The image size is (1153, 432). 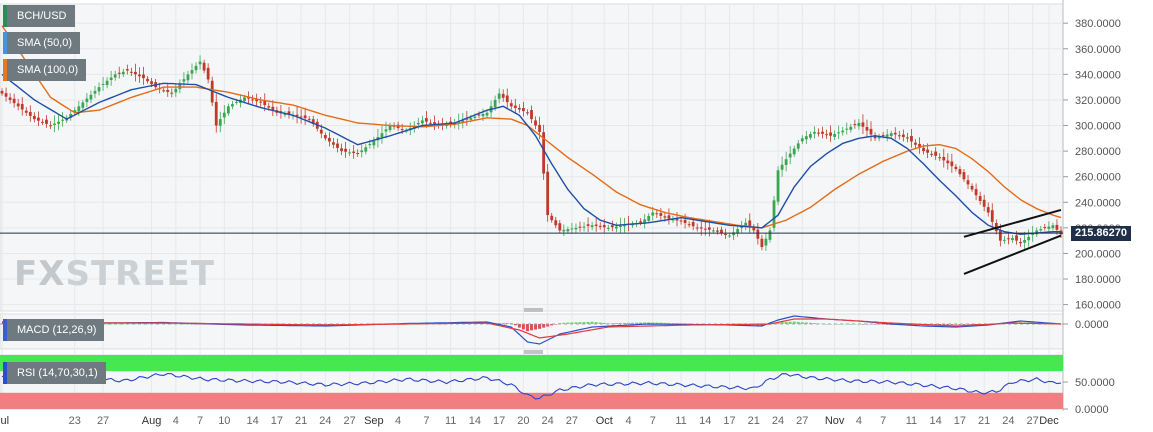 I want to click on rsi-legend: RSI (14,70,30,1), so click(x=54, y=373).